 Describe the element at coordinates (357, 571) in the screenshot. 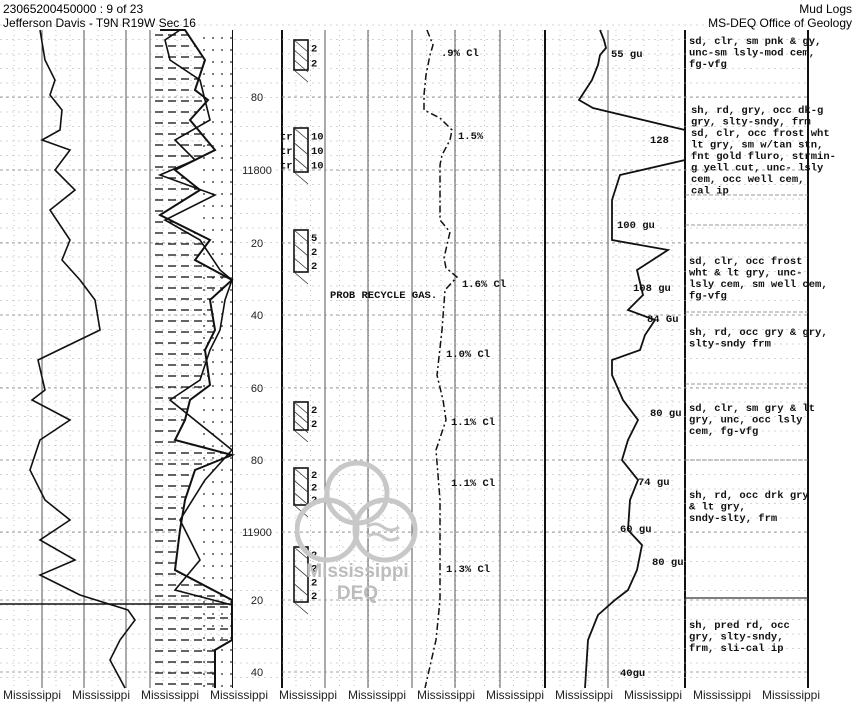

I see `watermark-text: Mississippi` at that location.